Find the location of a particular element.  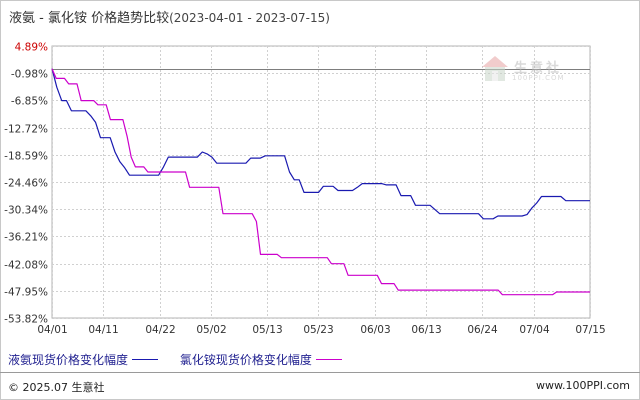

chart-title: 液氨 - 氯化铵 价格趋势比较(2023-04-01 - 2023-07-15) is located at coordinates (169, 16).